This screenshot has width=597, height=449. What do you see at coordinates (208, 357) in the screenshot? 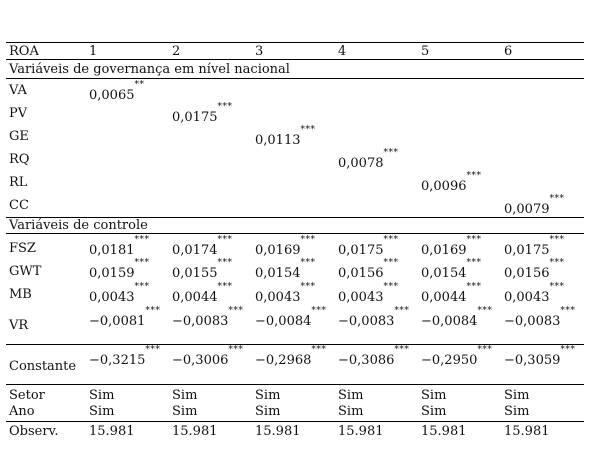
I see `coef-constante-2: −0,3006 ***` at bounding box center [208, 357].